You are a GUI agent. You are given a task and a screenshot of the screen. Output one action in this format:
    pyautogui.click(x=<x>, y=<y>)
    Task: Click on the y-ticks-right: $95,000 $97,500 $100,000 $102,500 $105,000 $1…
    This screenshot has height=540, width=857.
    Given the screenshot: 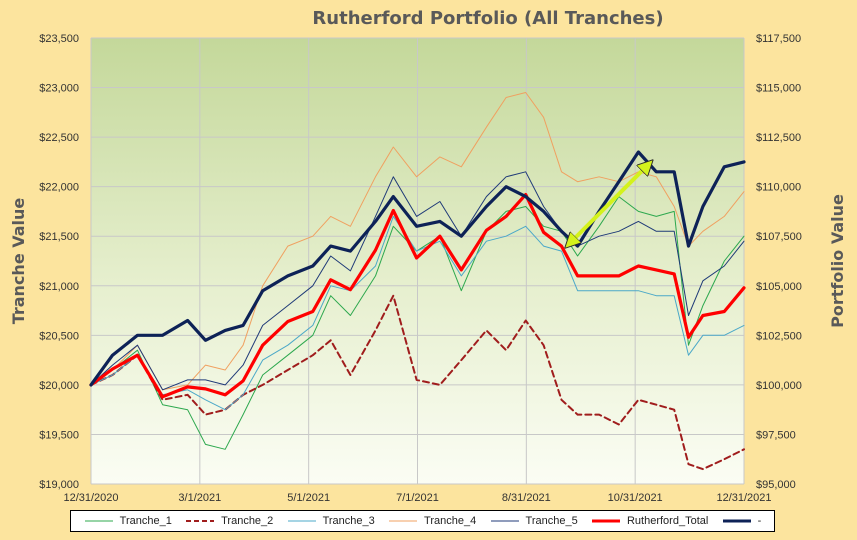 What is the action you would take?
    pyautogui.click(x=779, y=262)
    